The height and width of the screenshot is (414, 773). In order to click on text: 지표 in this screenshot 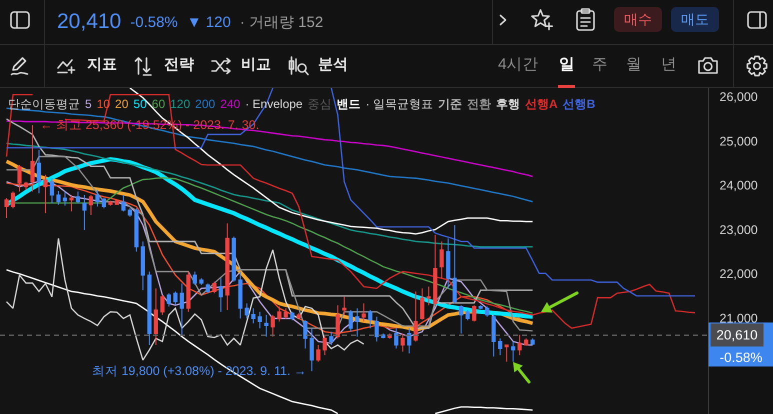, I will do `click(102, 65)`.